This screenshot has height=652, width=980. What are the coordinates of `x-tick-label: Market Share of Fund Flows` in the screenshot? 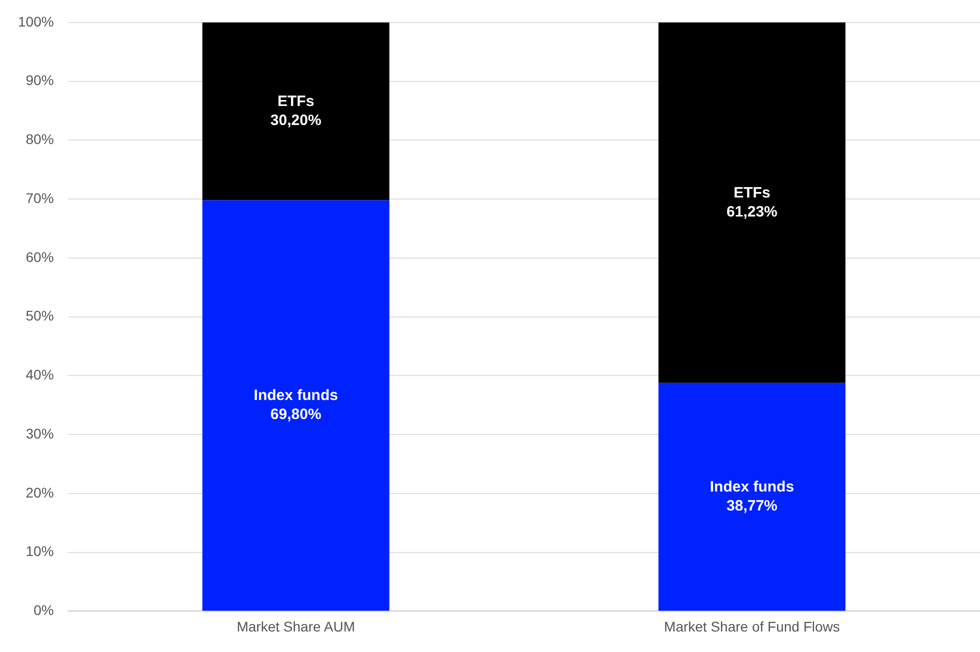 It's located at (752, 626).